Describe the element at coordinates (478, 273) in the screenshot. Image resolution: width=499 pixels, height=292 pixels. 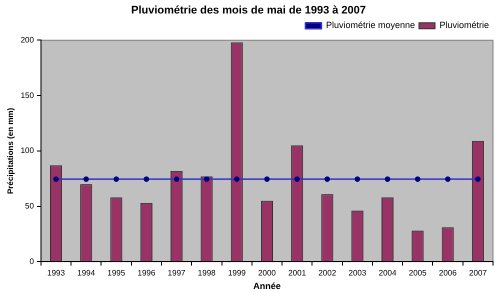
I see `x-tick-label: 2007` at that location.